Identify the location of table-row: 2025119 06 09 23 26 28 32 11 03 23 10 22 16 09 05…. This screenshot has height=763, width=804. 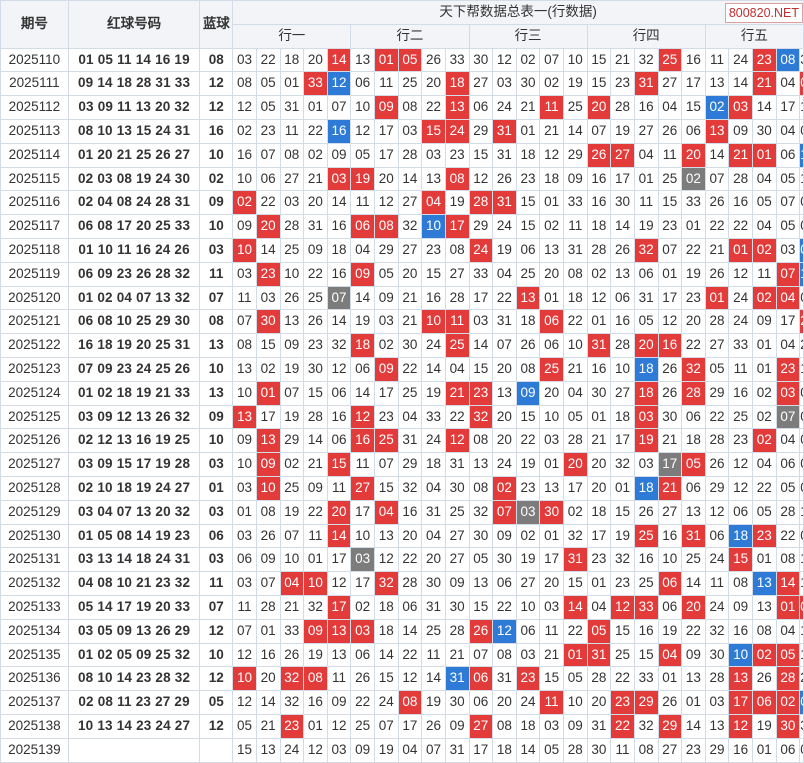
(402, 274).